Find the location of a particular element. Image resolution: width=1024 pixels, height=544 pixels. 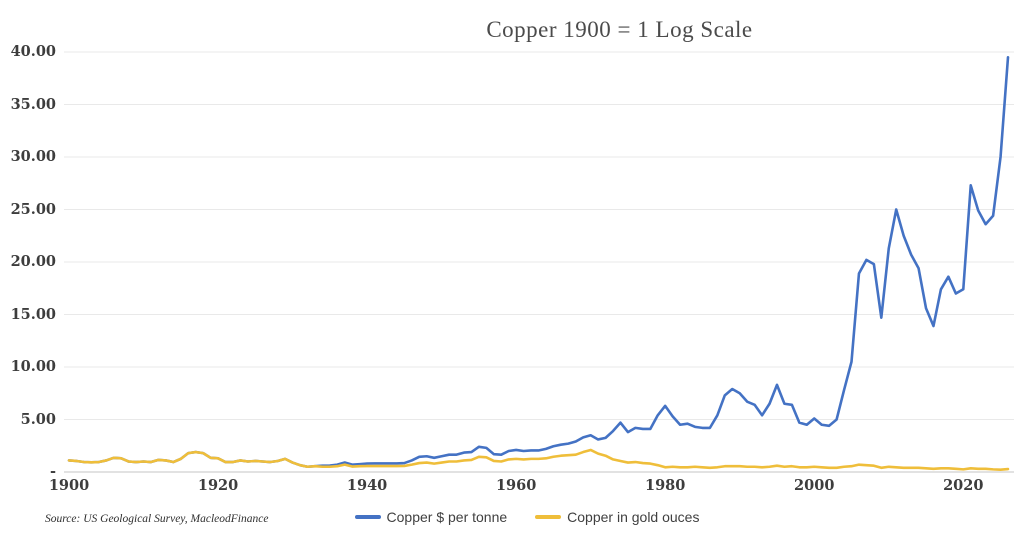

y-axis-label: 40.00 is located at coordinates (33, 51).